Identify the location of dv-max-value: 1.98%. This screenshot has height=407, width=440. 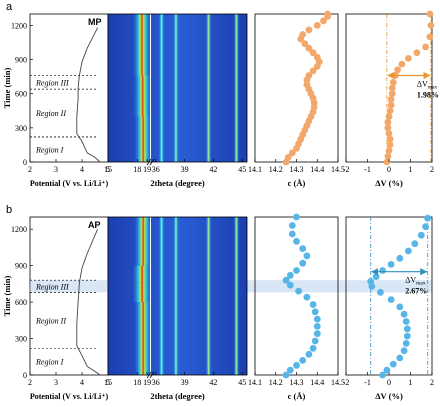
(428, 94).